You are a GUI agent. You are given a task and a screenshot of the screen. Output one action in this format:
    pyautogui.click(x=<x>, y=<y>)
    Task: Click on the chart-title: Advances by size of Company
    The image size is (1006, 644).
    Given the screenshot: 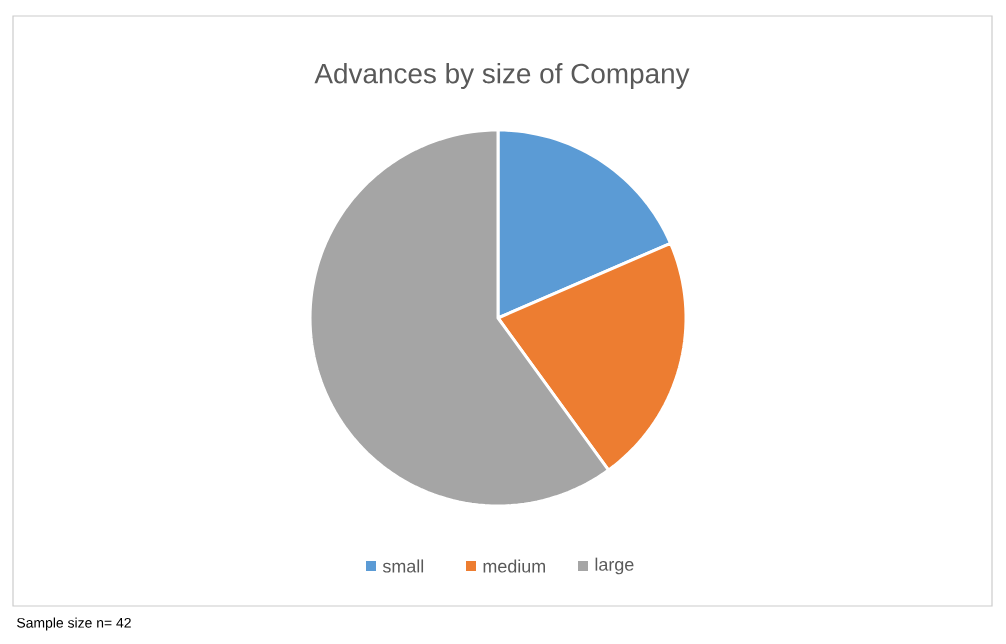 What is the action you would take?
    pyautogui.click(x=502, y=75)
    